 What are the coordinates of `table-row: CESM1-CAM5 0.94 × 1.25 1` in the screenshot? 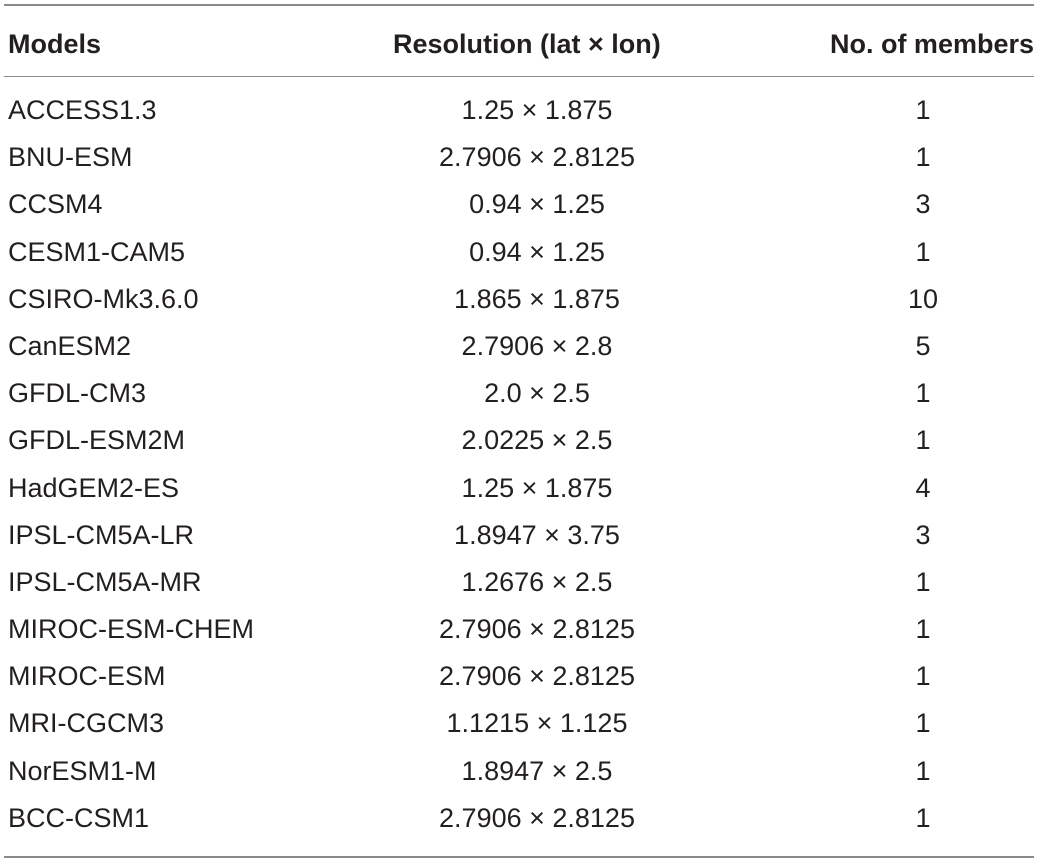 It's located at (520, 253).